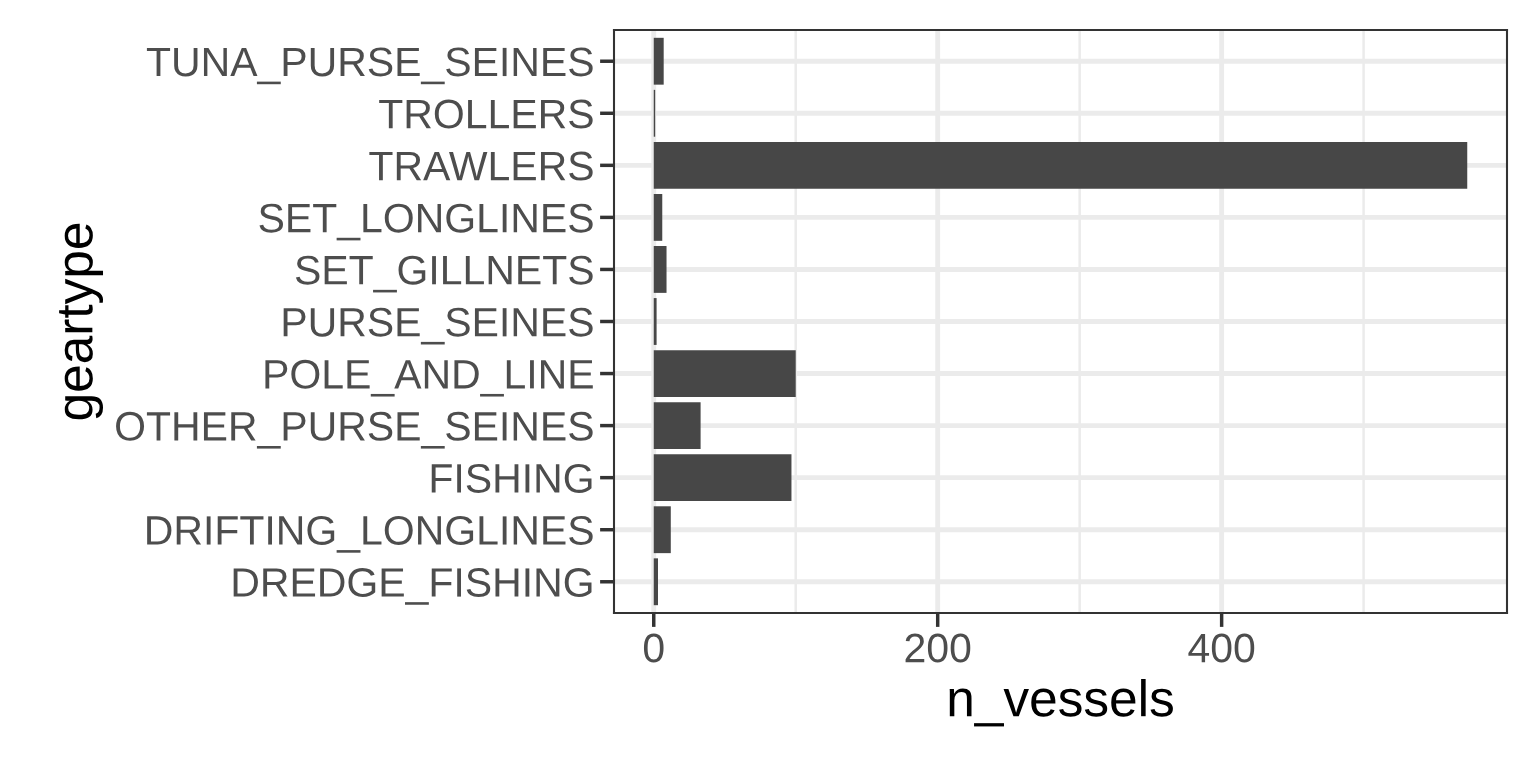 The height and width of the screenshot is (768, 1536). Describe the element at coordinates (938, 648) in the screenshot. I see `x-tick-label: 200` at that location.